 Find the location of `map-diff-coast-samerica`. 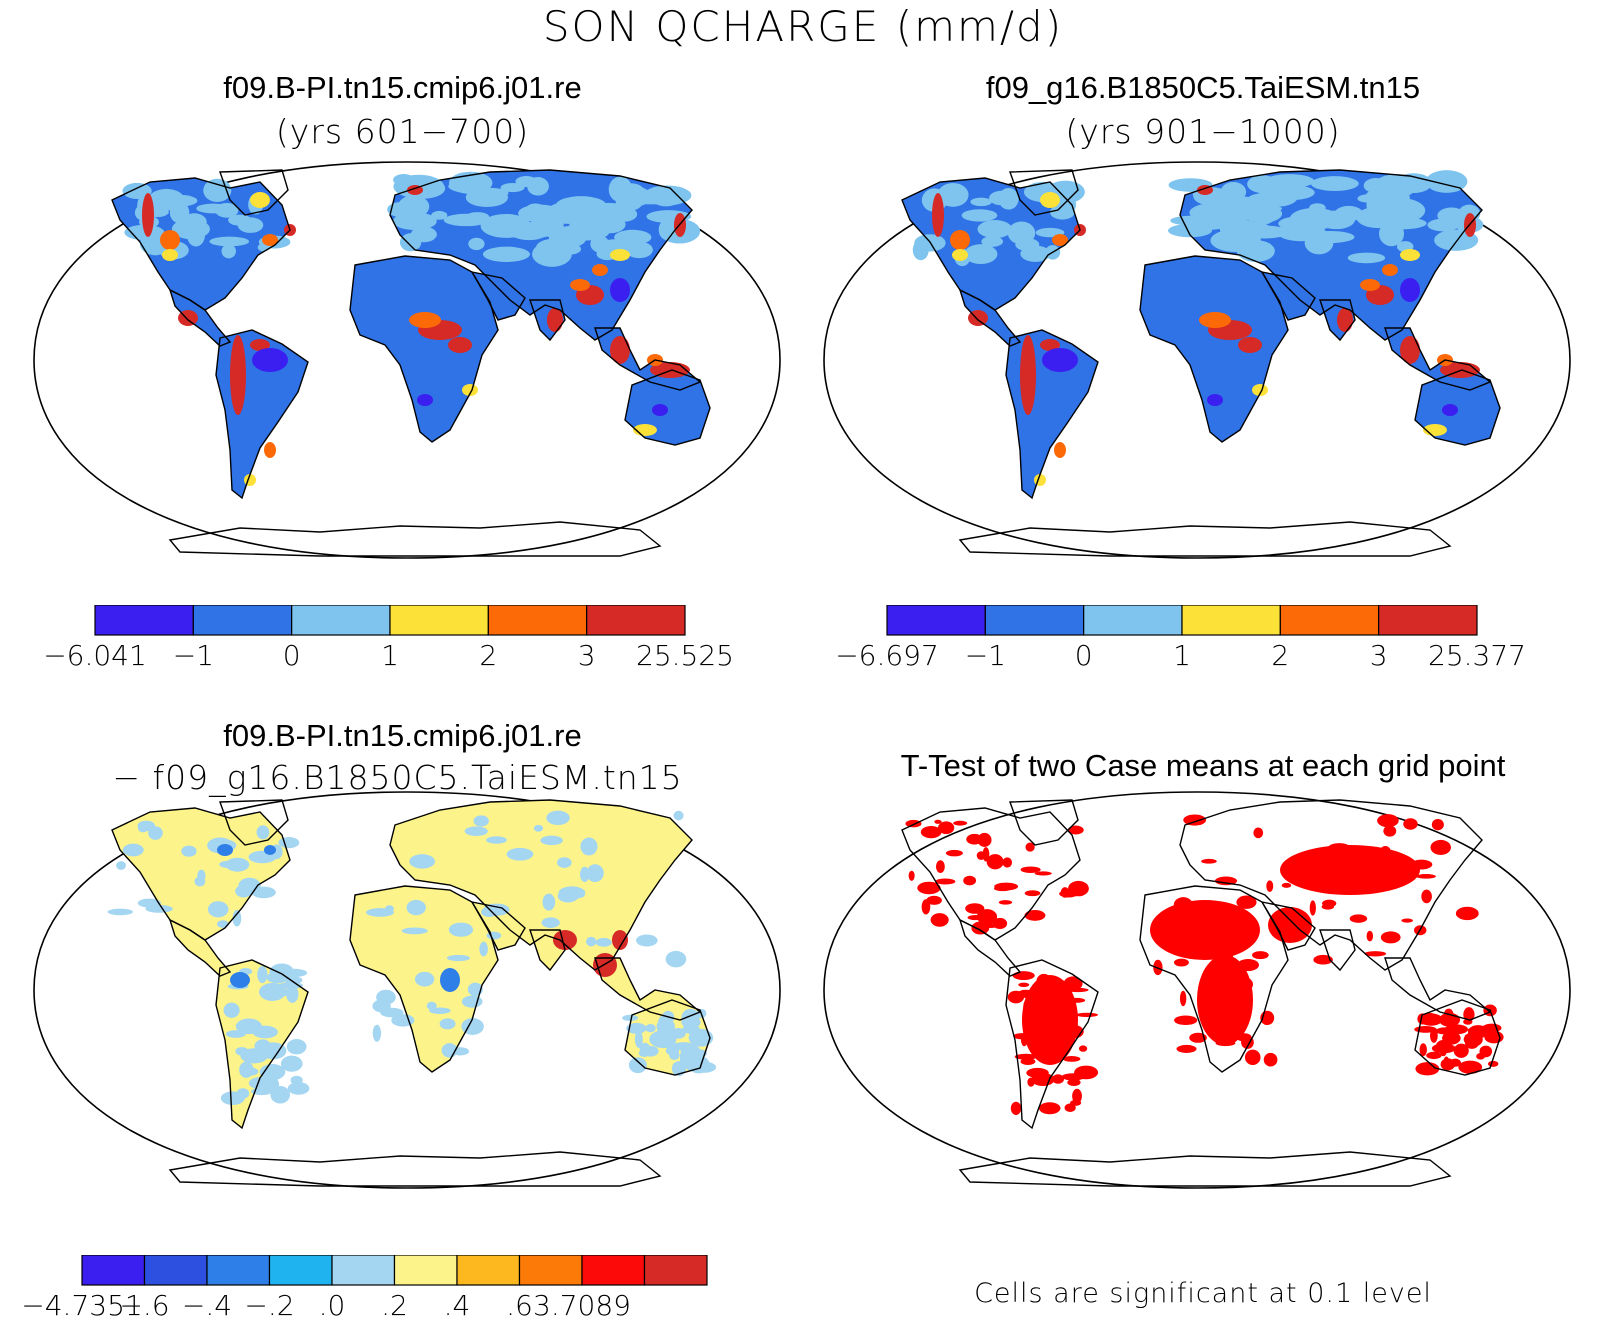

map-diff-coast-samerica is located at coordinates (262, 1044).